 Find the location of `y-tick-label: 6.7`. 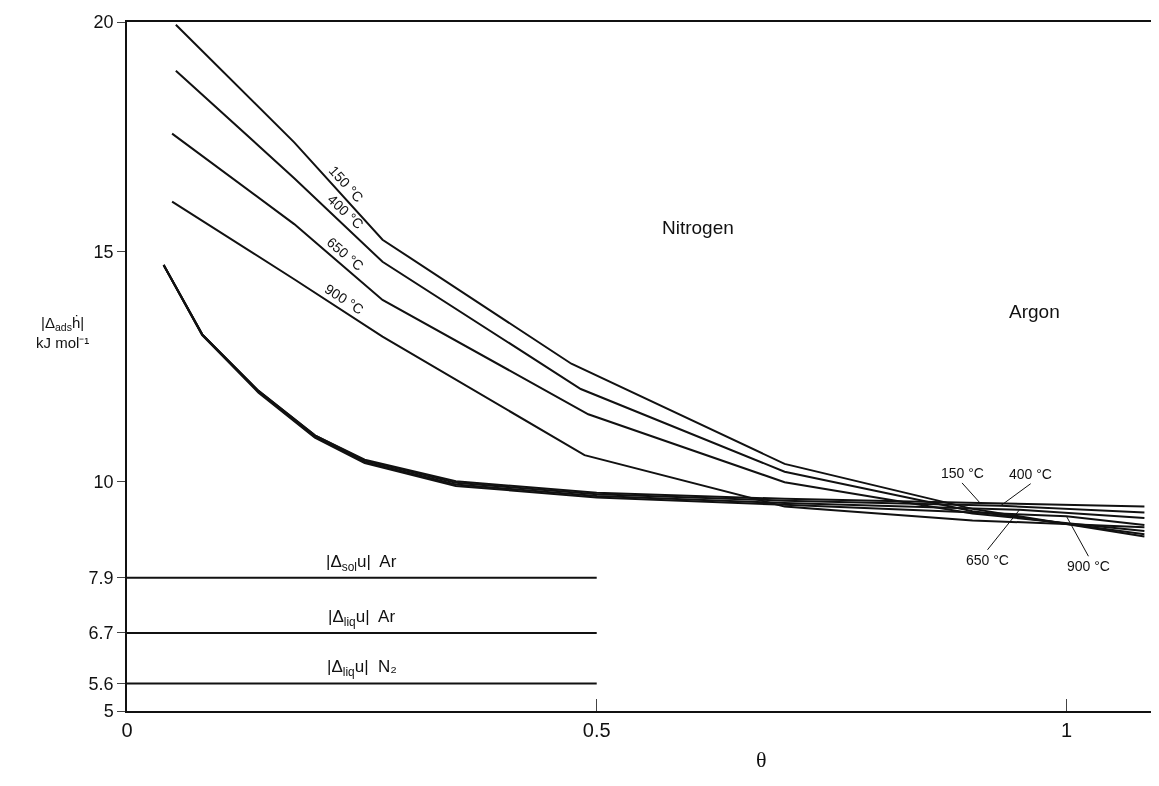

y-tick-label: 6.7 is located at coordinates (101, 633).